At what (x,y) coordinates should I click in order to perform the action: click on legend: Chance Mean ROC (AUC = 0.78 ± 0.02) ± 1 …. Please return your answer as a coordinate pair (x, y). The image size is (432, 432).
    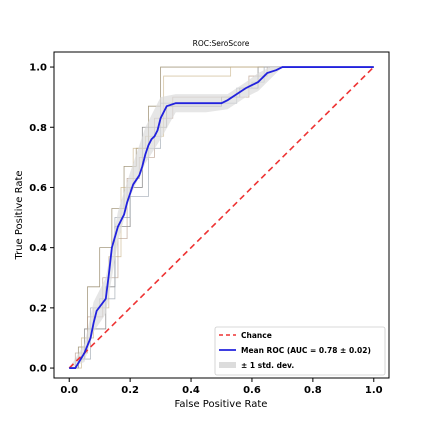
    Looking at the image, I should click on (300, 351).